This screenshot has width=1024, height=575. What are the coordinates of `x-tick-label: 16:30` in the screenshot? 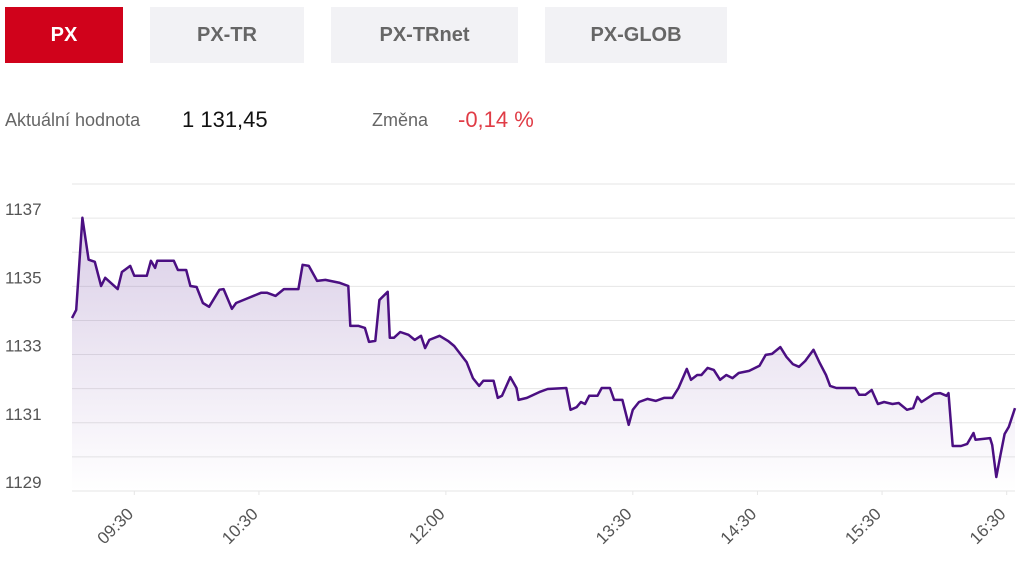 It's located at (988, 526).